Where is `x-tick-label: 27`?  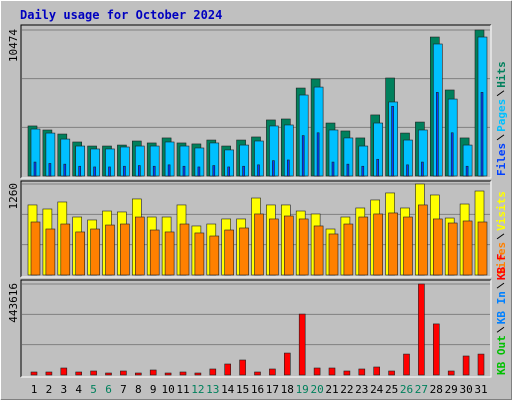
x-tick-label: 27 is located at coordinates (421, 389).